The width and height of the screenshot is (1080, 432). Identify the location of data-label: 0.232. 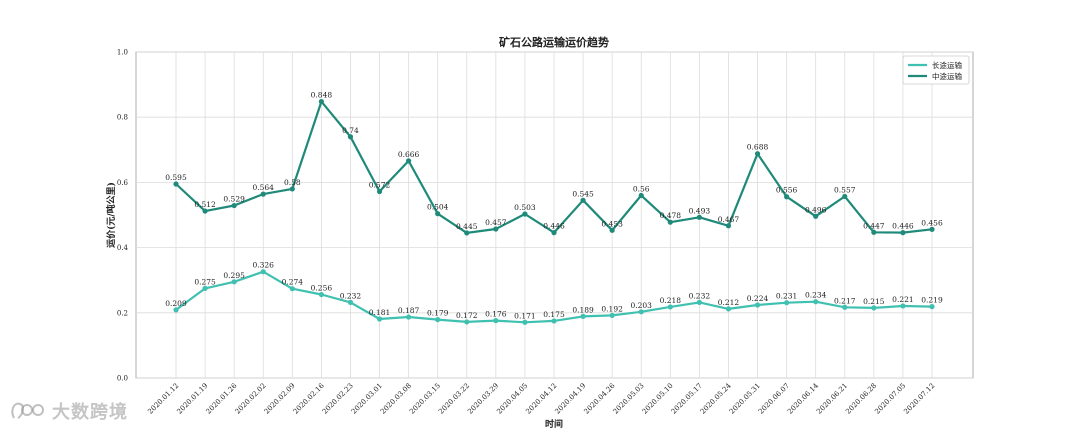
(351, 295).